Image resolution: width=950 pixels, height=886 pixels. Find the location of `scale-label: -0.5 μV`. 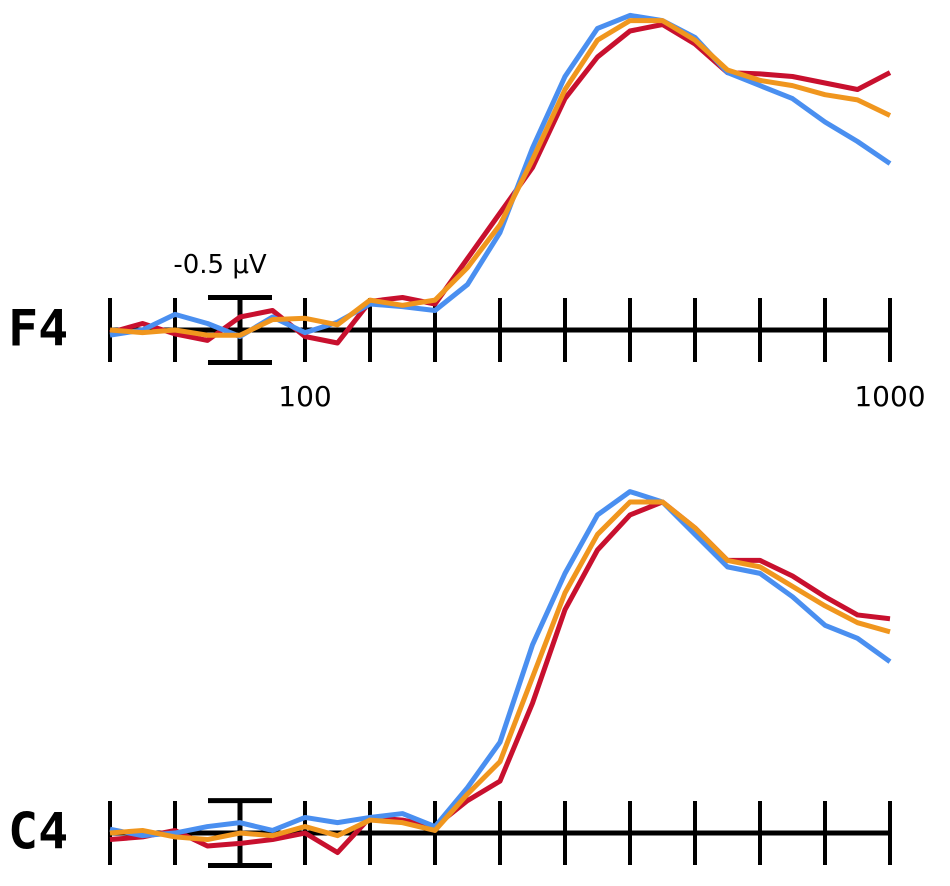

scale-label: -0.5 μV is located at coordinates (220, 265).